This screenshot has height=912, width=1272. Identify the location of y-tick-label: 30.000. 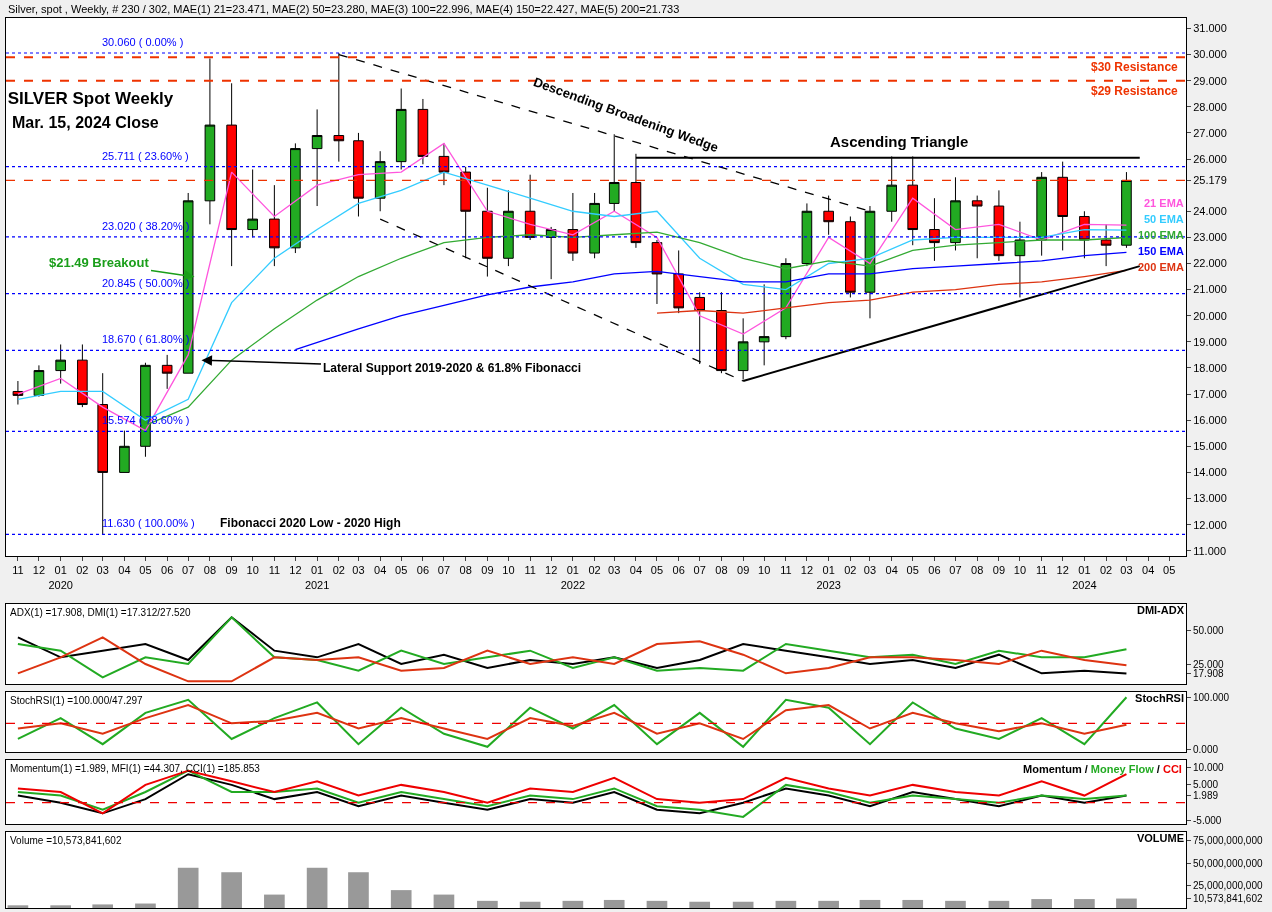
(1210, 54).